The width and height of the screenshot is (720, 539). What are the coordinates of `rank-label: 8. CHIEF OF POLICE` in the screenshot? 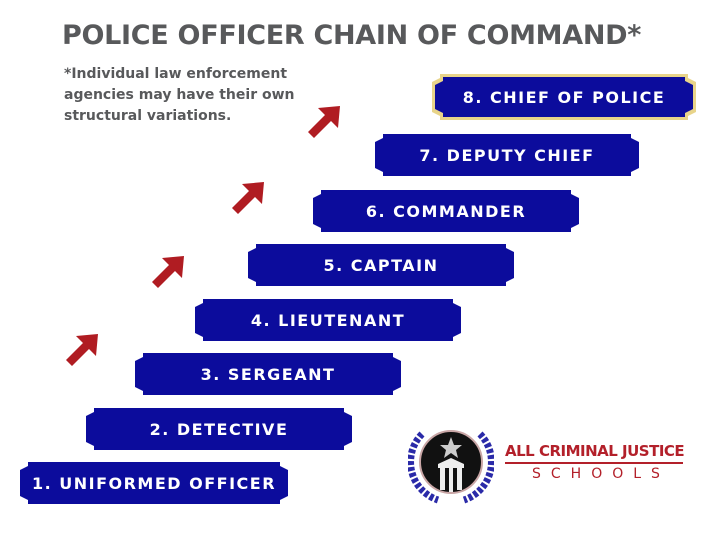 It's located at (564, 97).